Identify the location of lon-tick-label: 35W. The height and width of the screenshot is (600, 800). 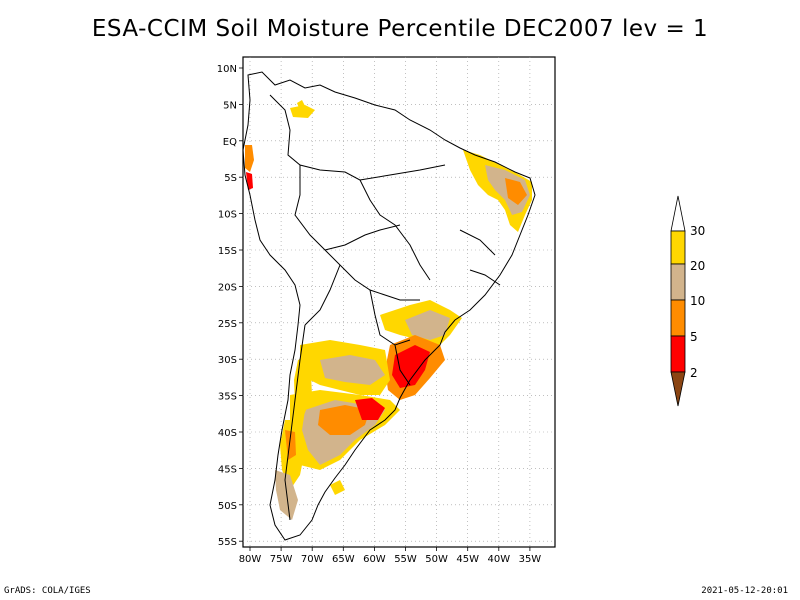
(530, 559).